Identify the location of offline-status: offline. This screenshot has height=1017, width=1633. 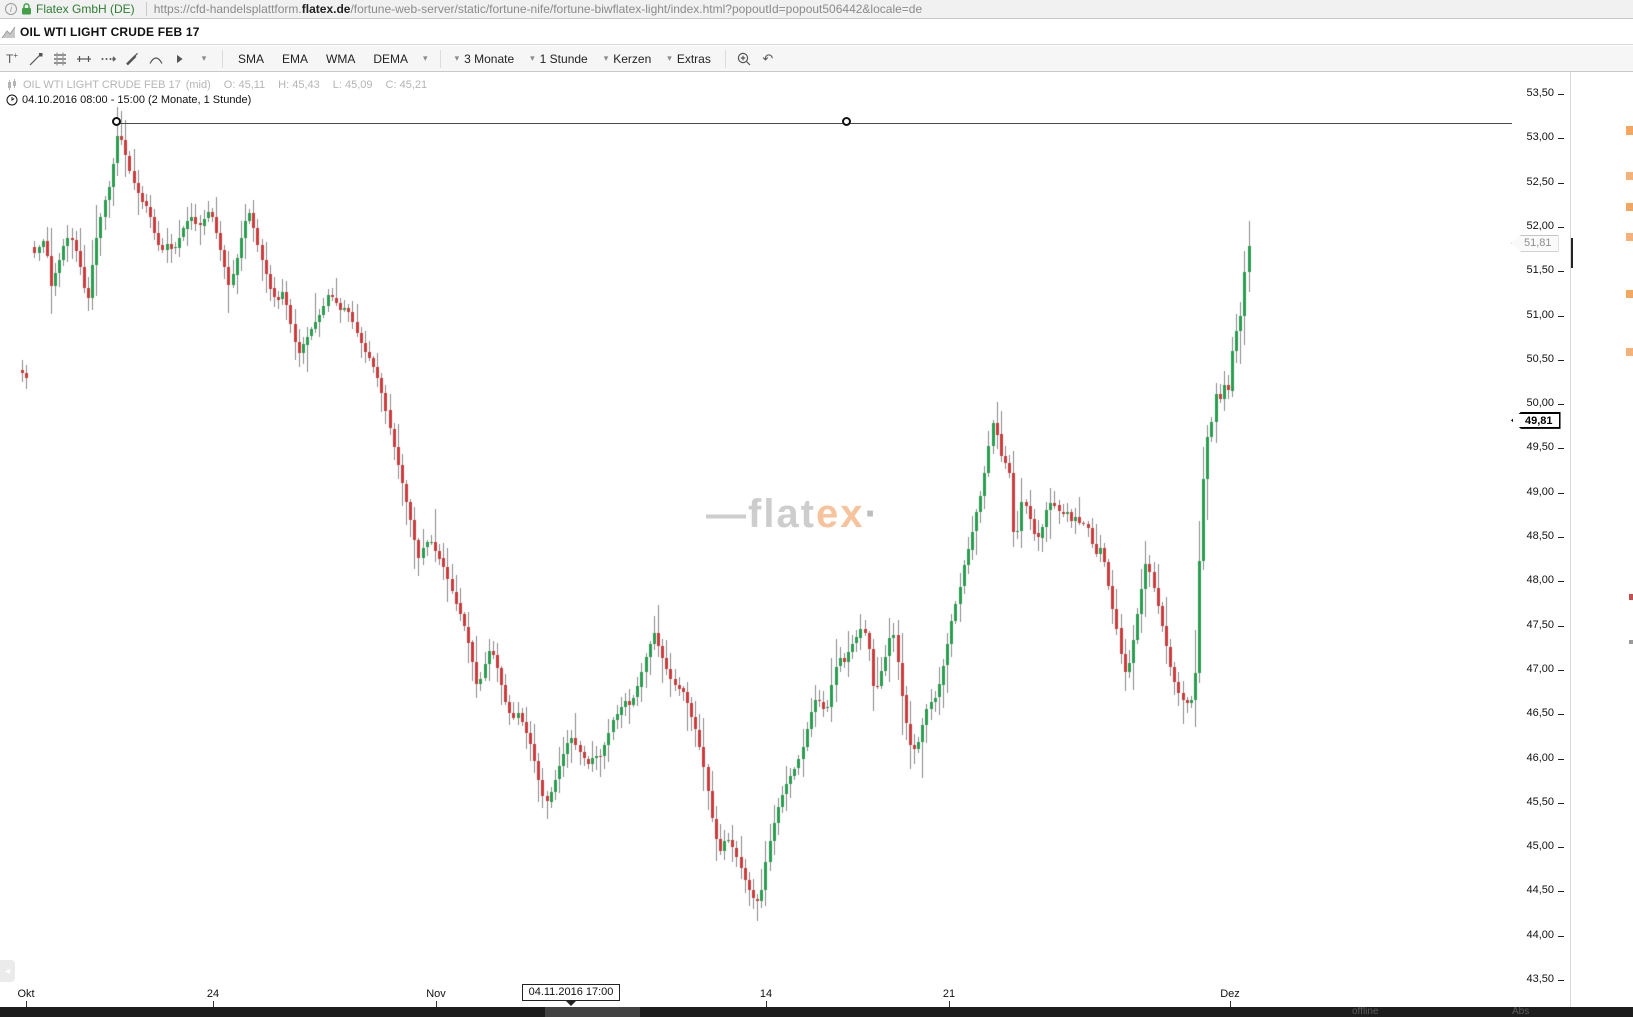
(1365, 1012).